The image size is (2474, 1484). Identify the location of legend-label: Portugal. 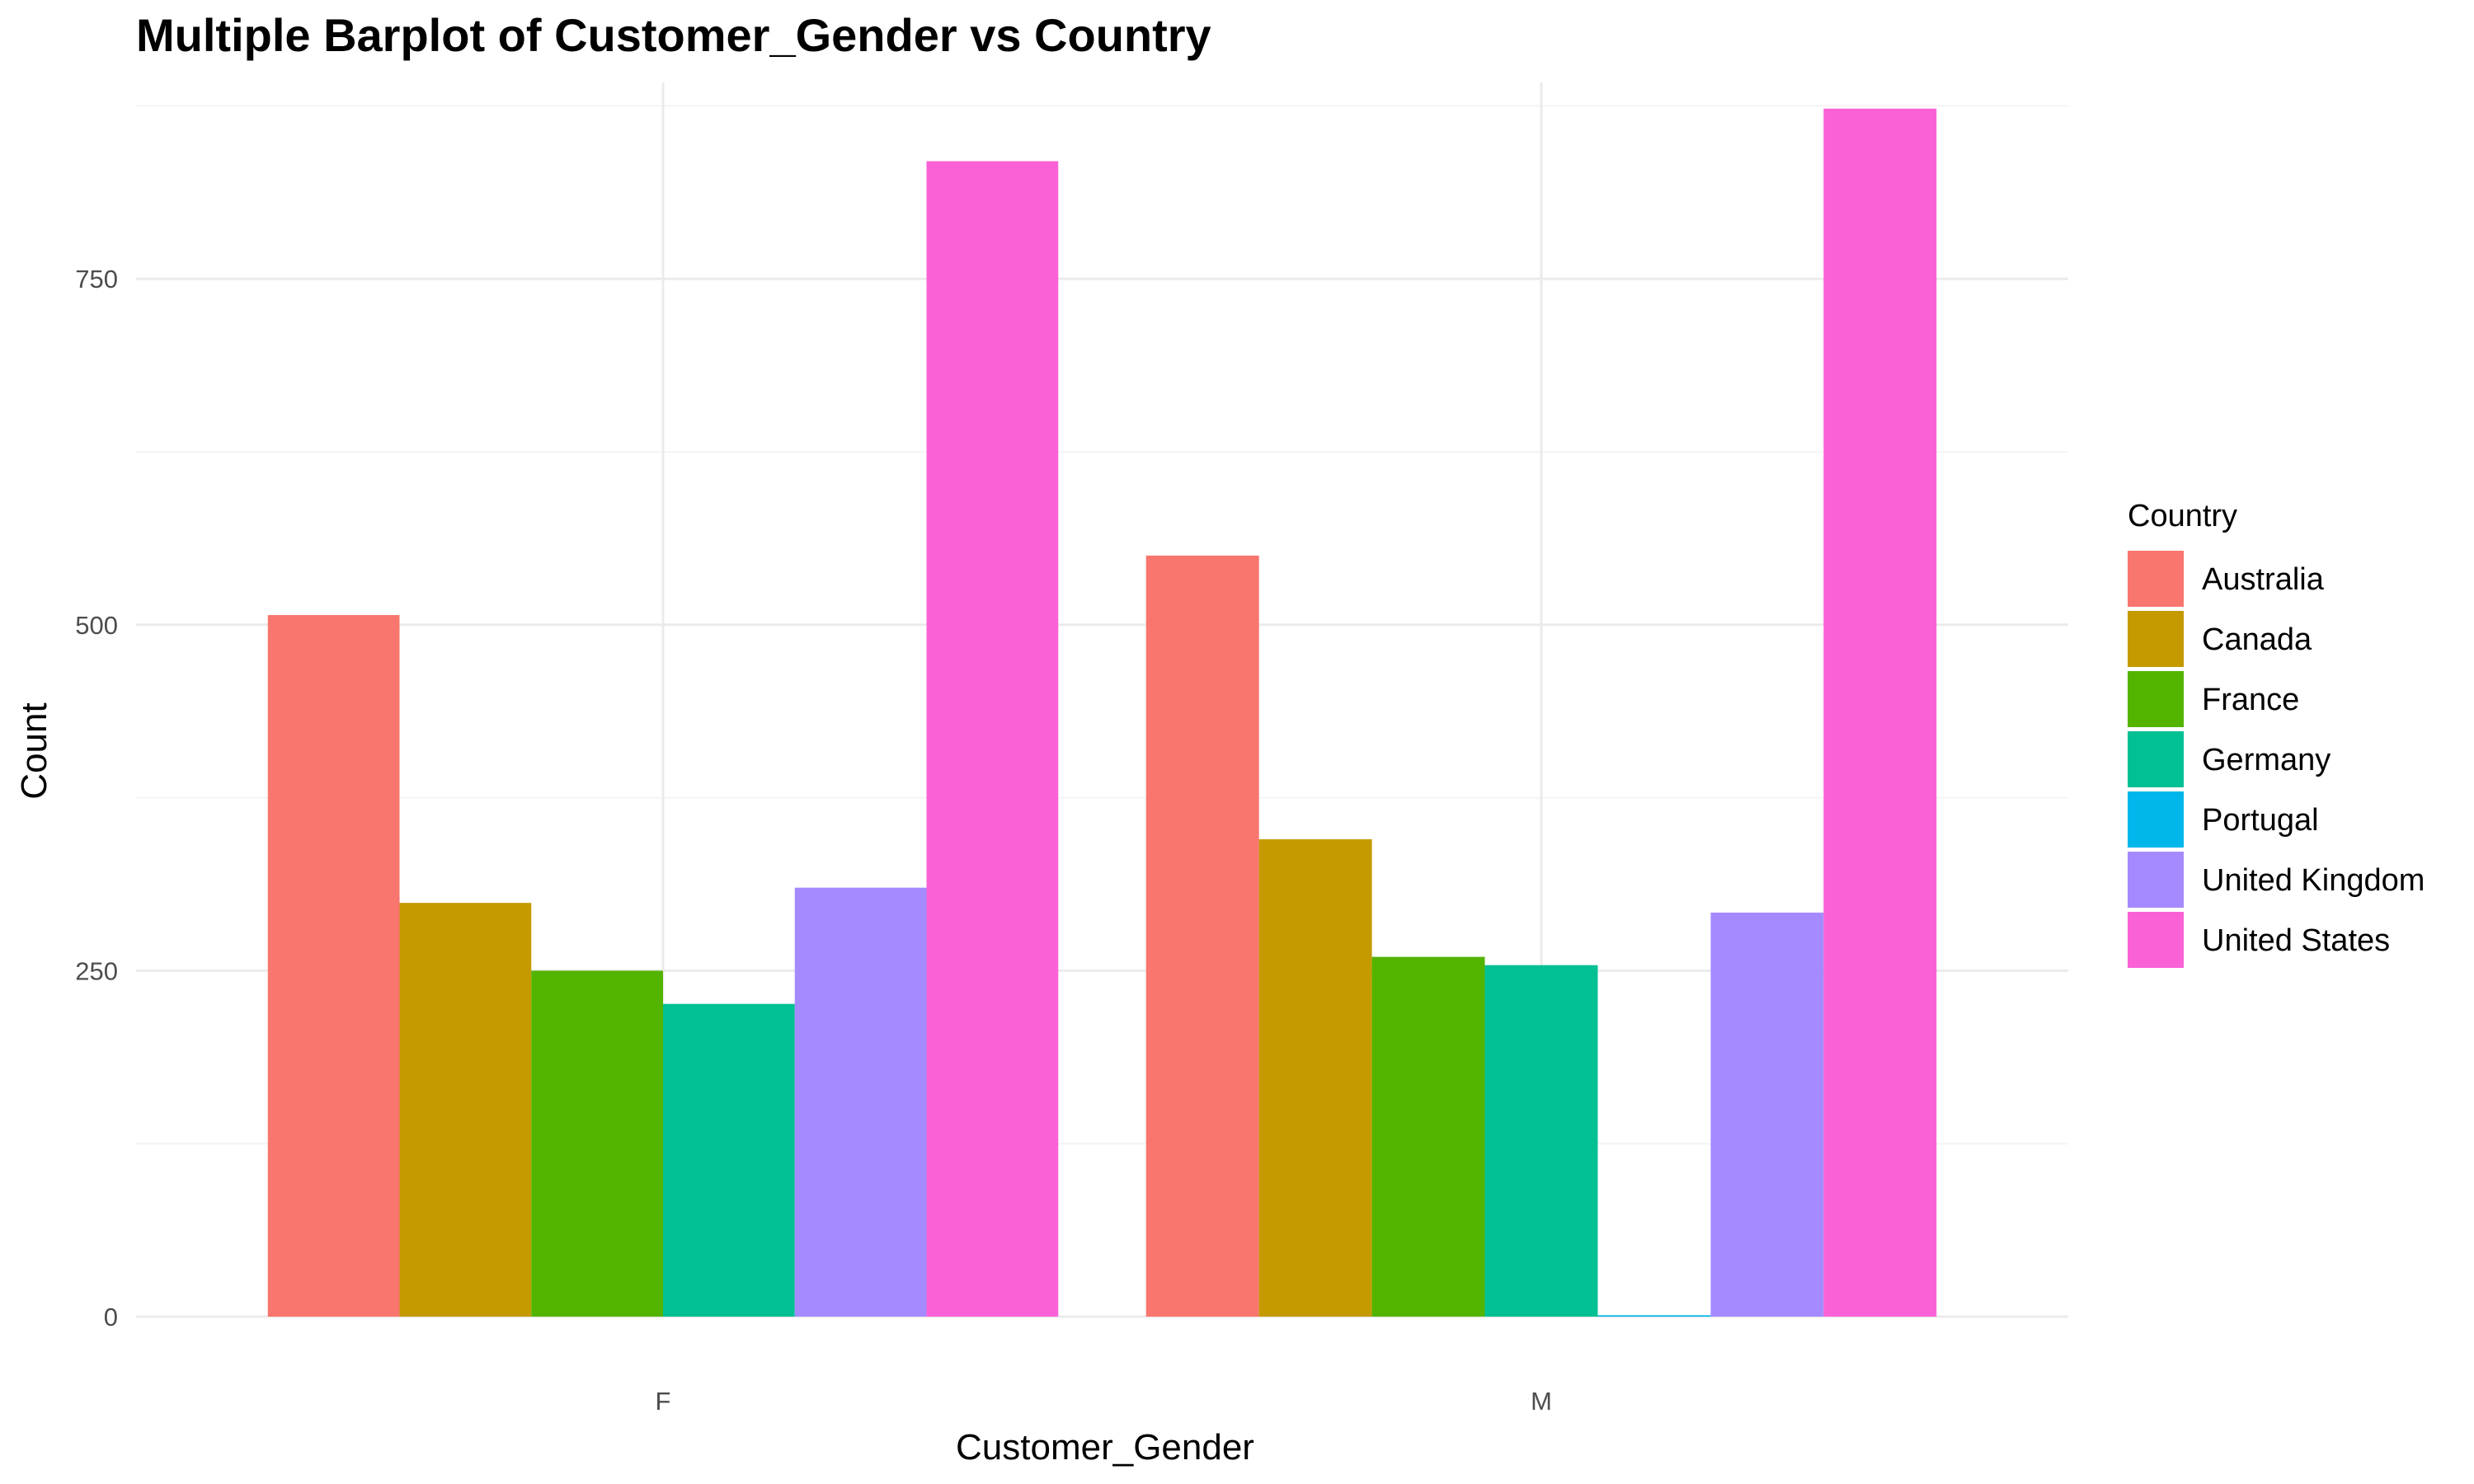
(2260, 820).